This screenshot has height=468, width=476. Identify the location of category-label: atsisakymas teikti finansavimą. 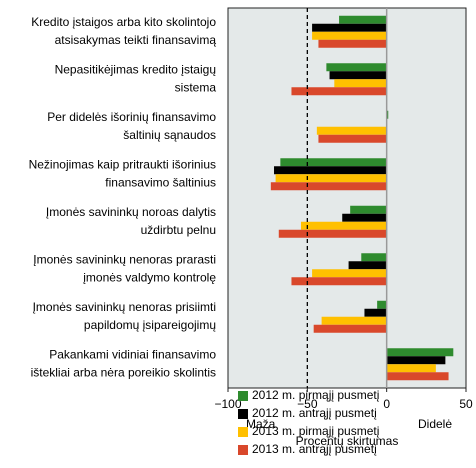
(136, 40).